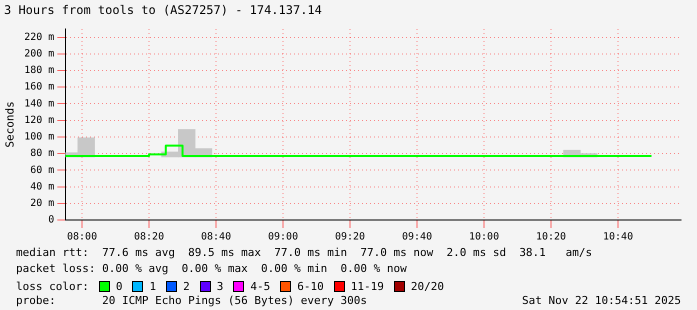 This screenshot has height=310, width=697. What do you see at coordinates (42, 203) in the screenshot?
I see `y-tick-label: 20 m` at bounding box center [42, 203].